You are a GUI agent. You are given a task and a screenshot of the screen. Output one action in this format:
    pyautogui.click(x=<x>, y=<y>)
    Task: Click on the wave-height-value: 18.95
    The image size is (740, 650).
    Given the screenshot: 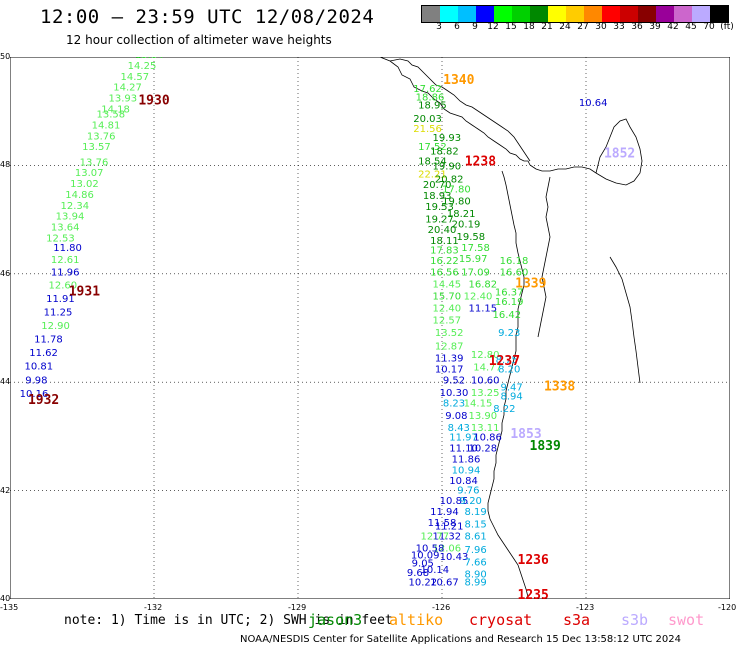 What is the action you would take?
    pyautogui.click(x=432, y=105)
    